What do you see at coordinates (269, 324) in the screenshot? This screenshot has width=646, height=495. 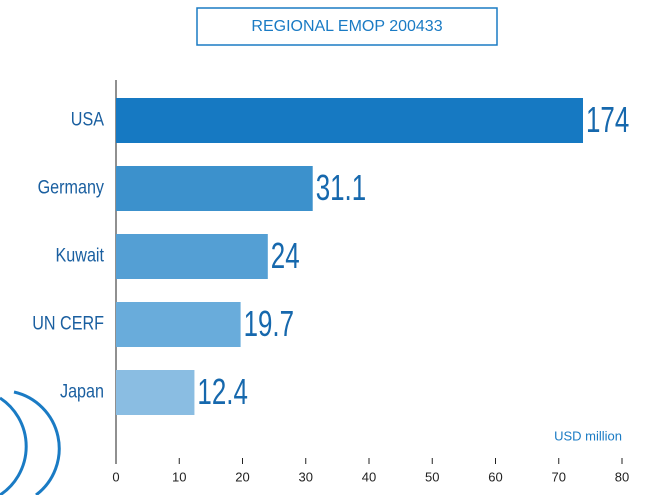 I see `value-label: 19.7` at bounding box center [269, 324].